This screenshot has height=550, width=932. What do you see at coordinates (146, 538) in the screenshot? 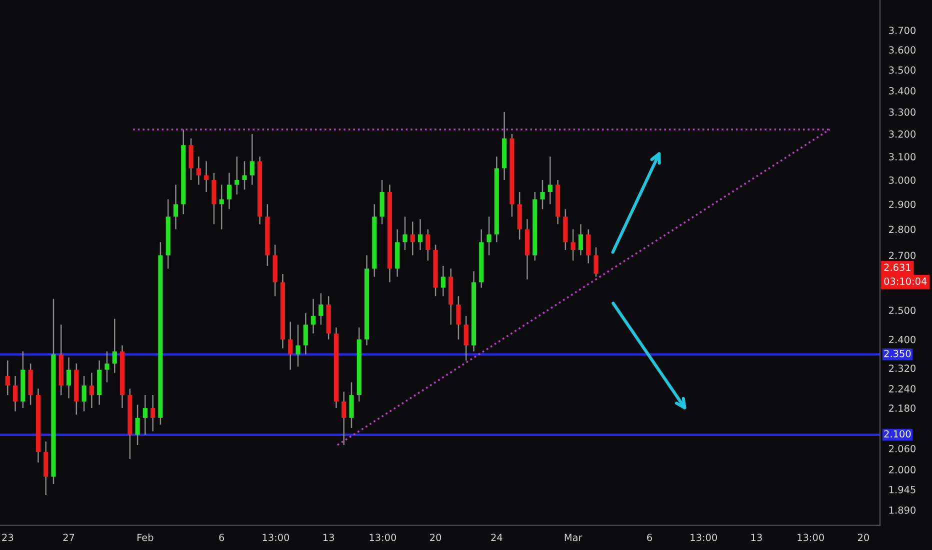
I see `x-tick-label: Feb` at bounding box center [146, 538].